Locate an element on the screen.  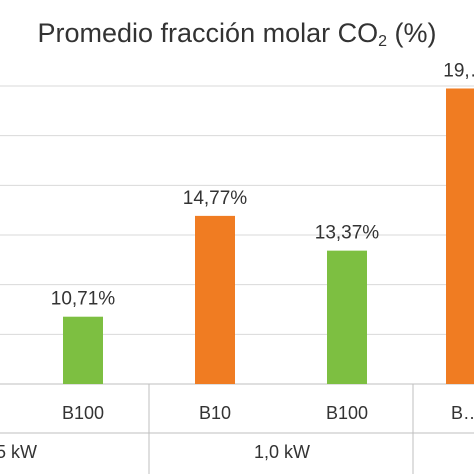
data-label: 14,77% is located at coordinates (215, 198).